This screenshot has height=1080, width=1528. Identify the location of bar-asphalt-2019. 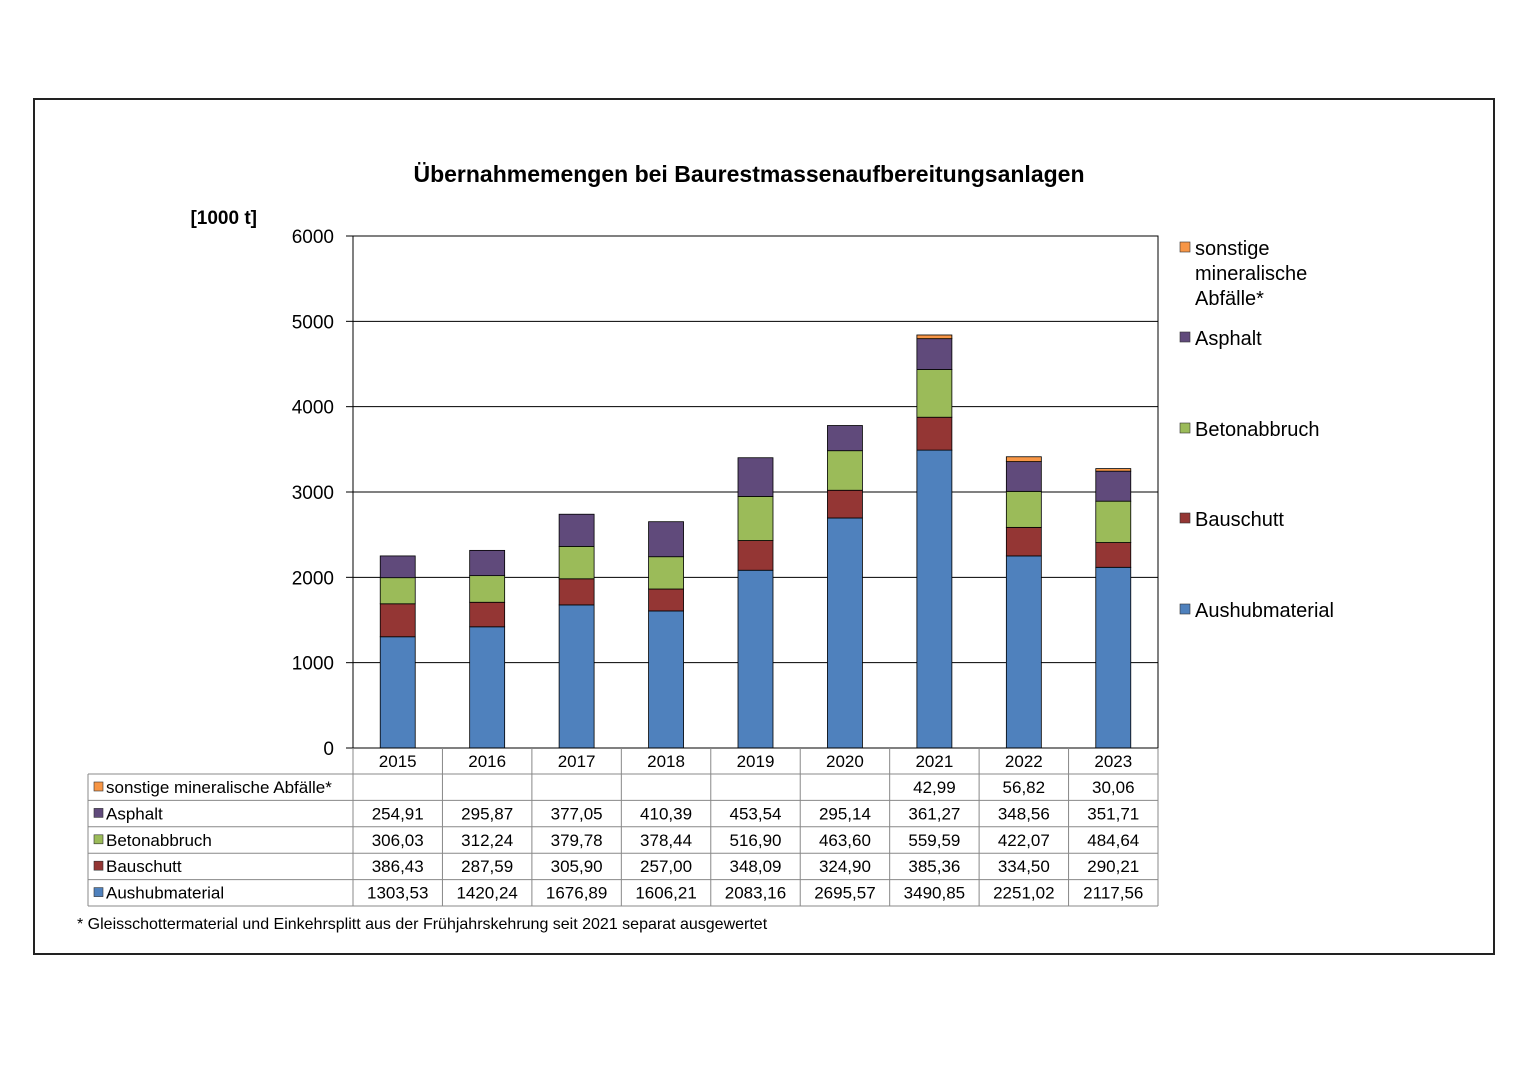
(755, 477).